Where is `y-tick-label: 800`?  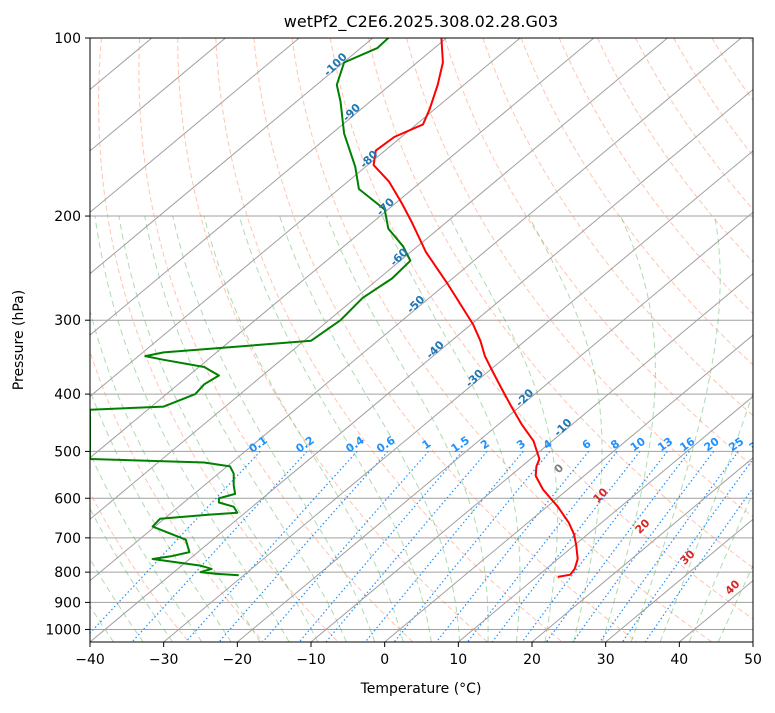
y-tick-label: 800 is located at coordinates (67, 573).